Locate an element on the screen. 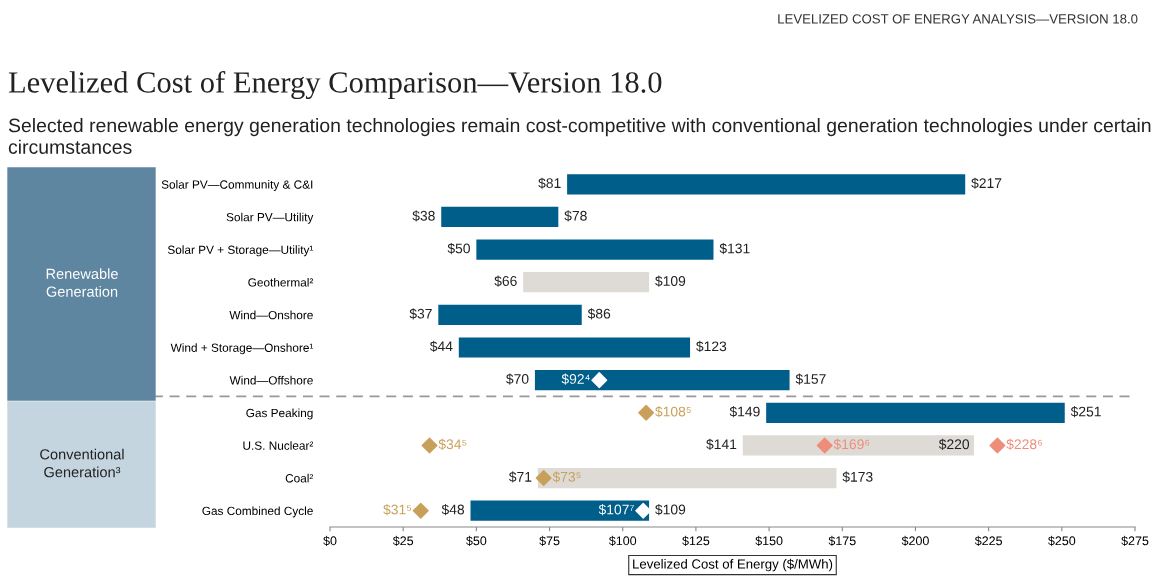  text: $78 is located at coordinates (575, 216).